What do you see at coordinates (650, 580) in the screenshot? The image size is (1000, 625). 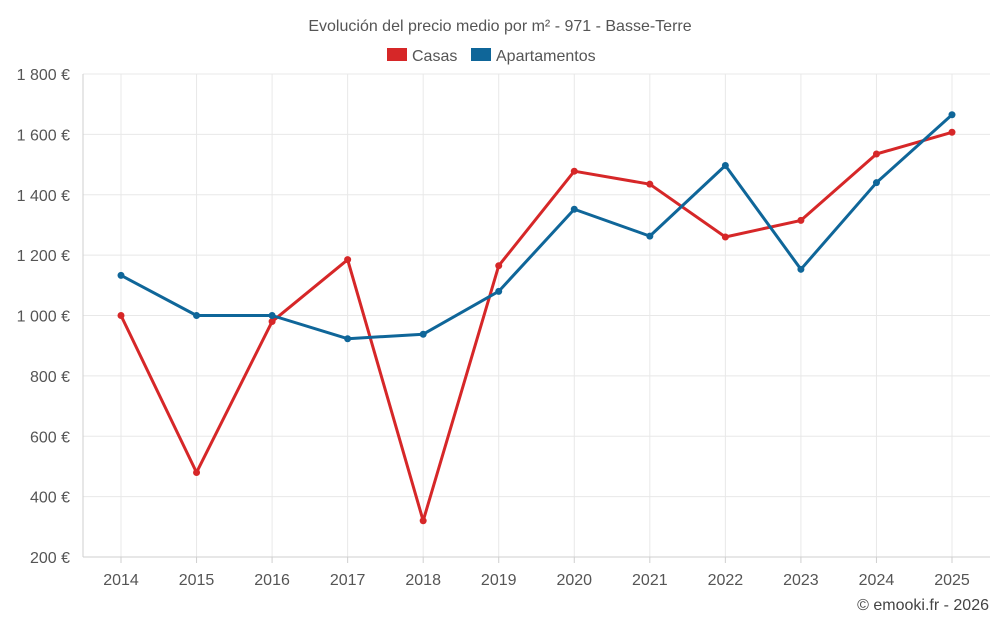 I see `x-tick-label: 2021` at bounding box center [650, 580].